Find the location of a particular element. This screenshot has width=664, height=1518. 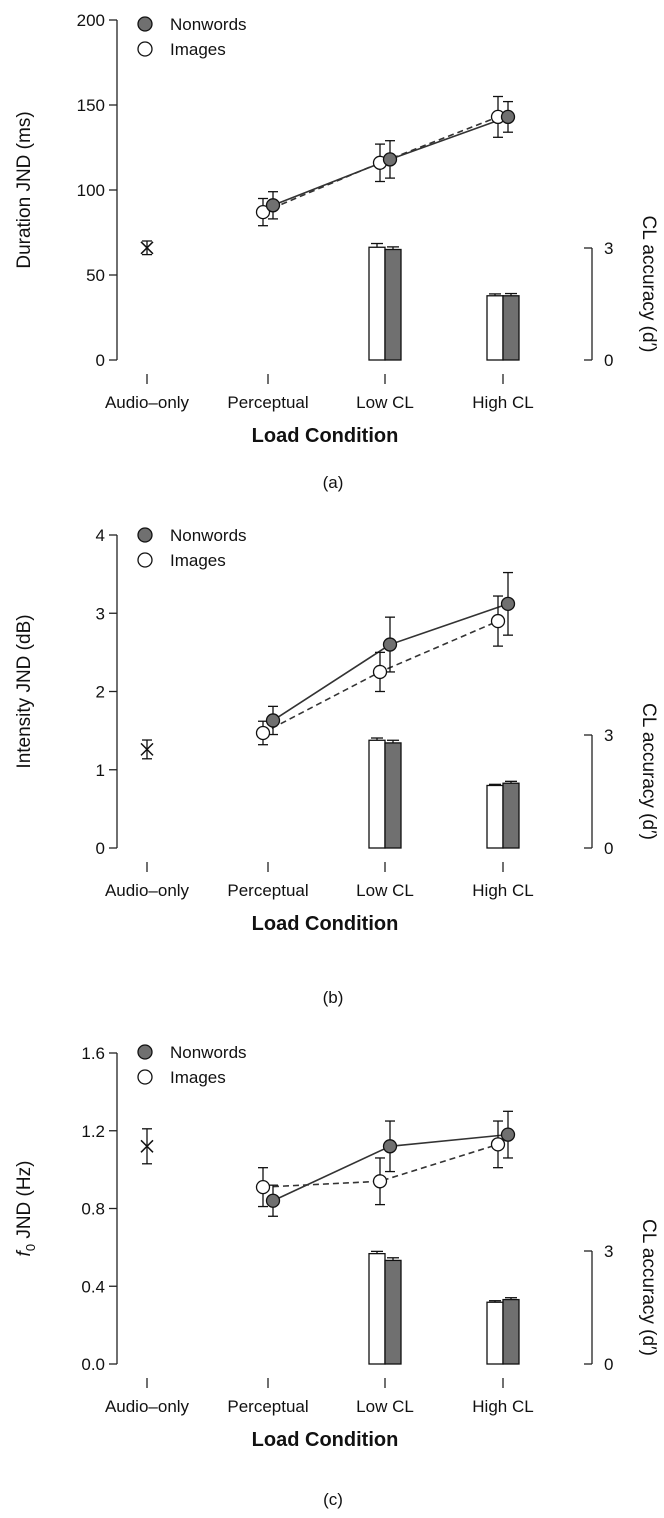

y-axis-label: Intensity JND (dB) is located at coordinates (24, 691).